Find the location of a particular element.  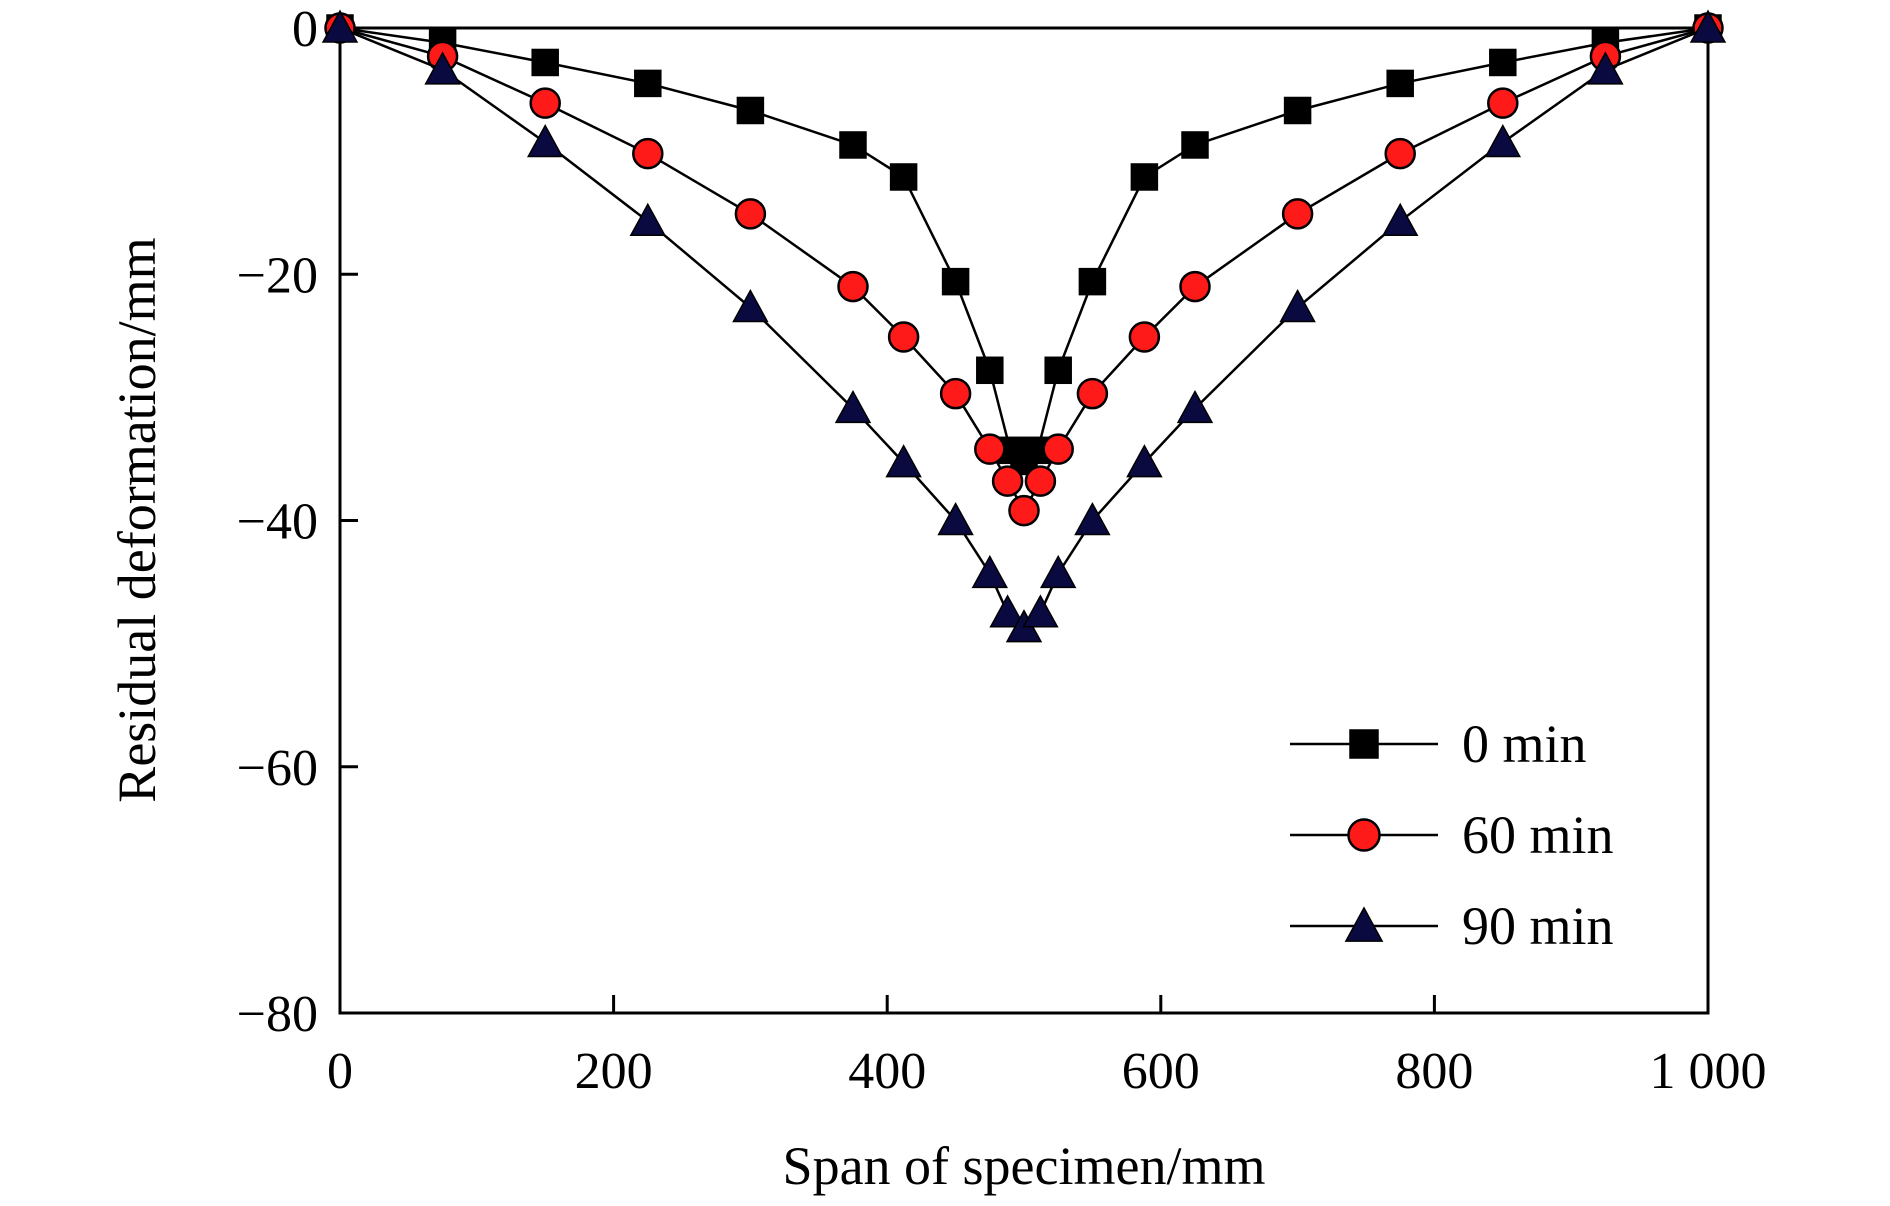

x-tick-label: 400 is located at coordinates (887, 1071).